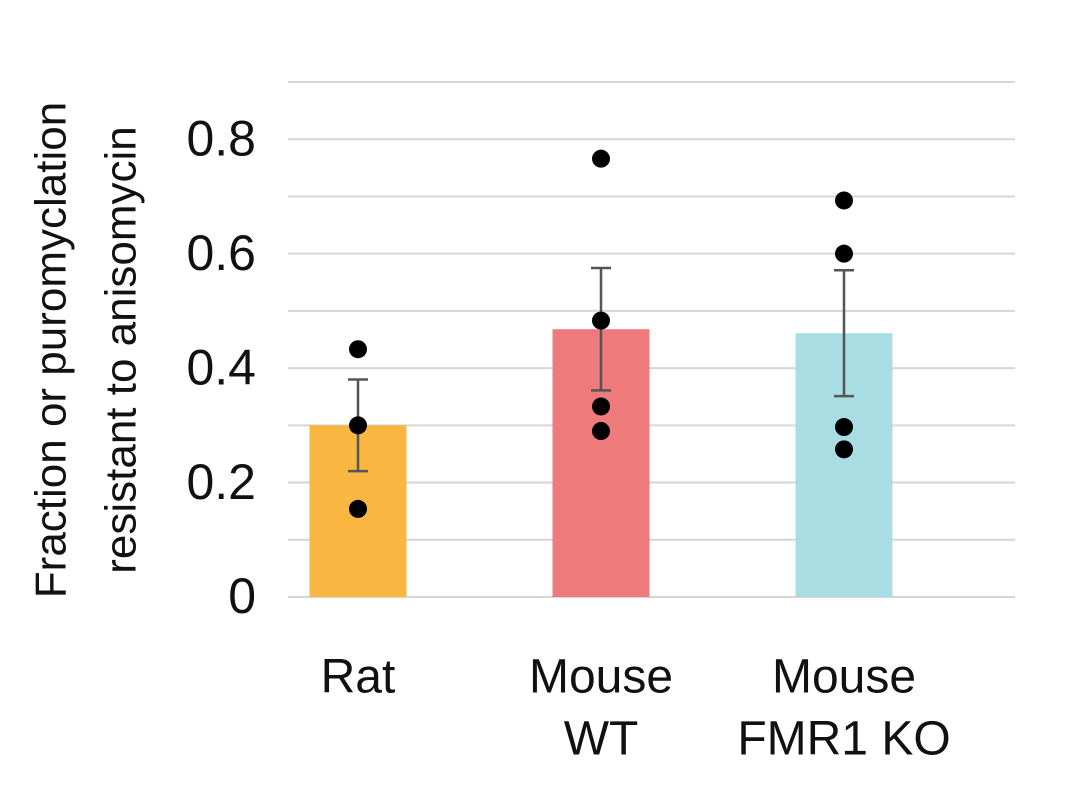 The image size is (1080, 809). What do you see at coordinates (221, 253) in the screenshot?
I see `y-tick-label: 0.6` at bounding box center [221, 253].